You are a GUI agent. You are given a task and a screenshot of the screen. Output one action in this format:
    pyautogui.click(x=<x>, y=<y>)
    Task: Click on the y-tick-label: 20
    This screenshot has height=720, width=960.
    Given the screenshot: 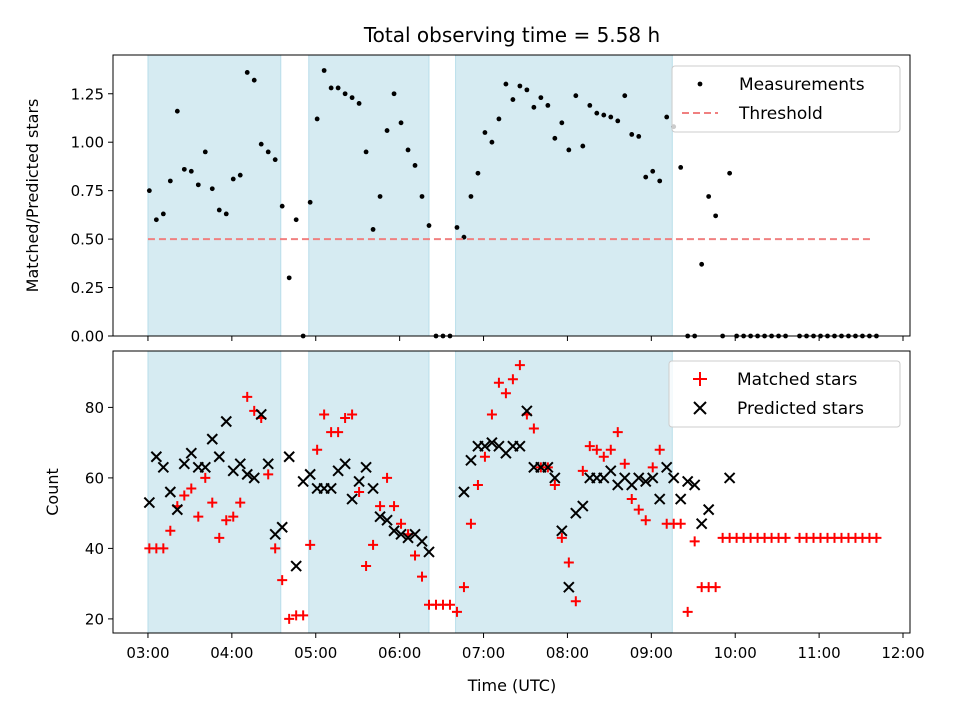 What is the action you would take?
    pyautogui.click(x=94, y=619)
    